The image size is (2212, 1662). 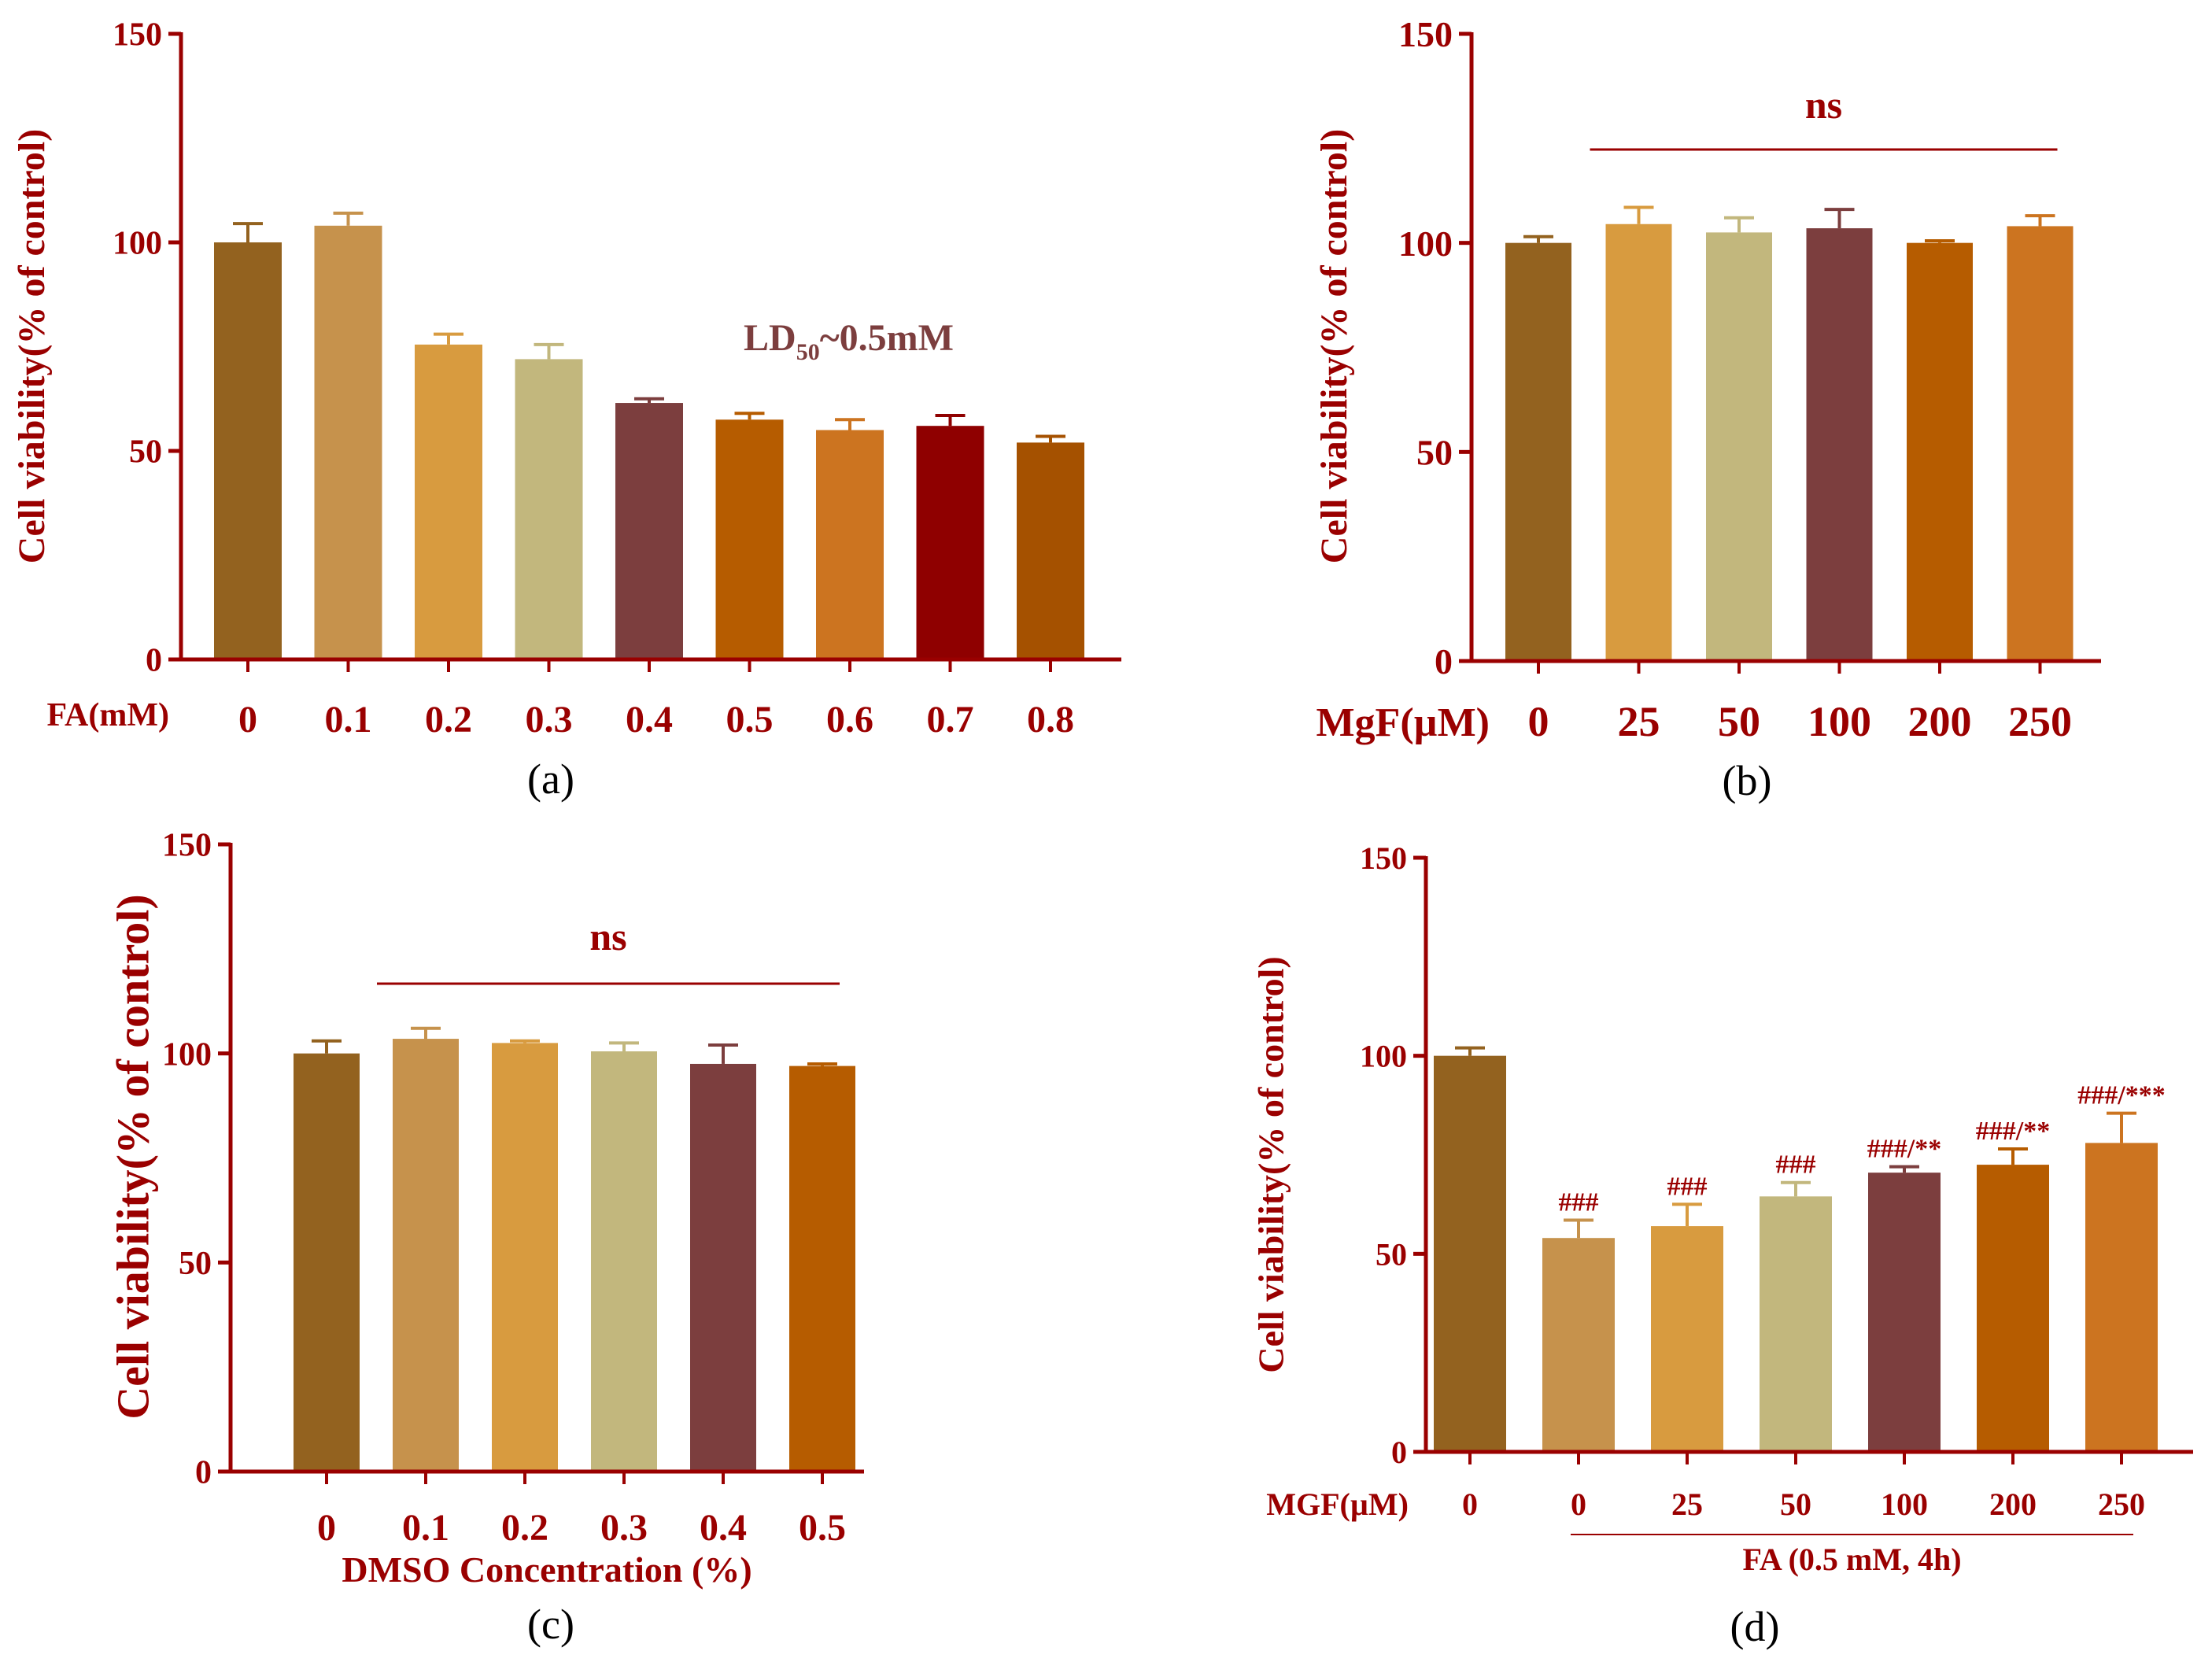 What do you see at coordinates (1747, 781) in the screenshot?
I see `panel-label: (b)` at bounding box center [1747, 781].